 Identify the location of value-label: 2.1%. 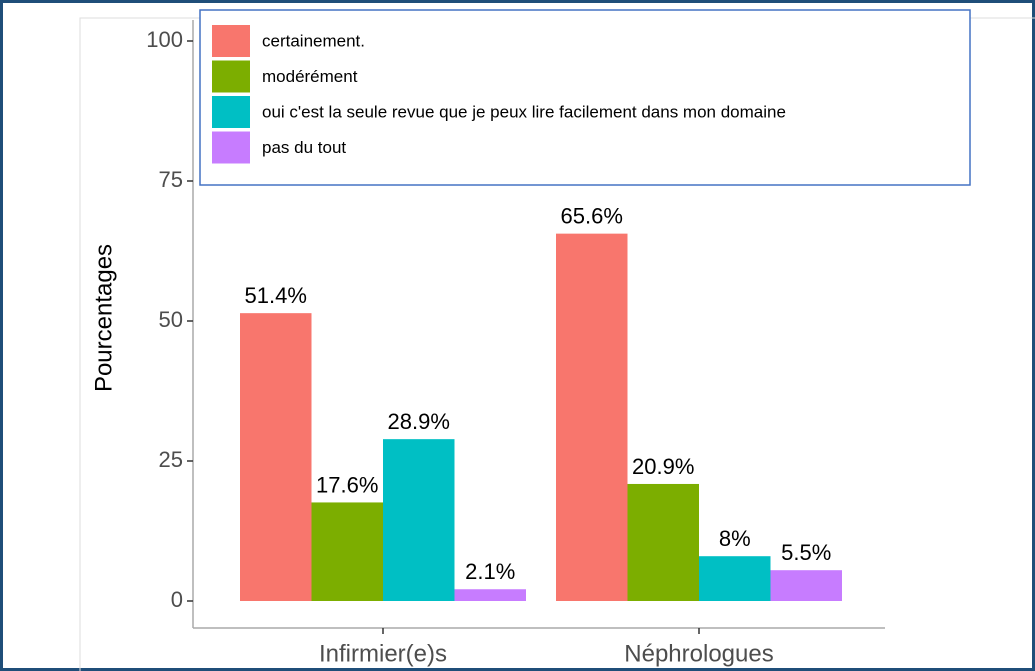
(490, 571).